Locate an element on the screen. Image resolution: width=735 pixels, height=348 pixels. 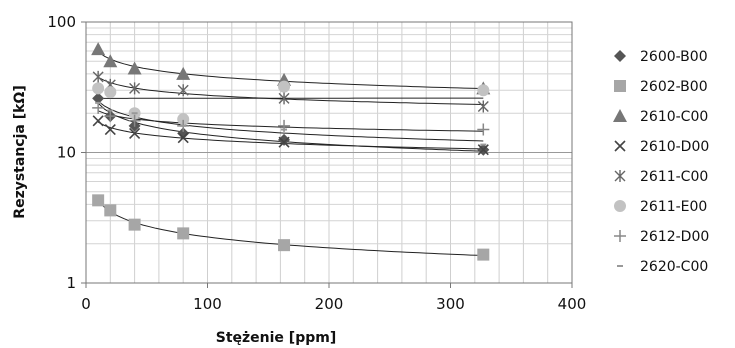
y-axis-ticks: 1 10 100 is located at coordinates (66, 152).